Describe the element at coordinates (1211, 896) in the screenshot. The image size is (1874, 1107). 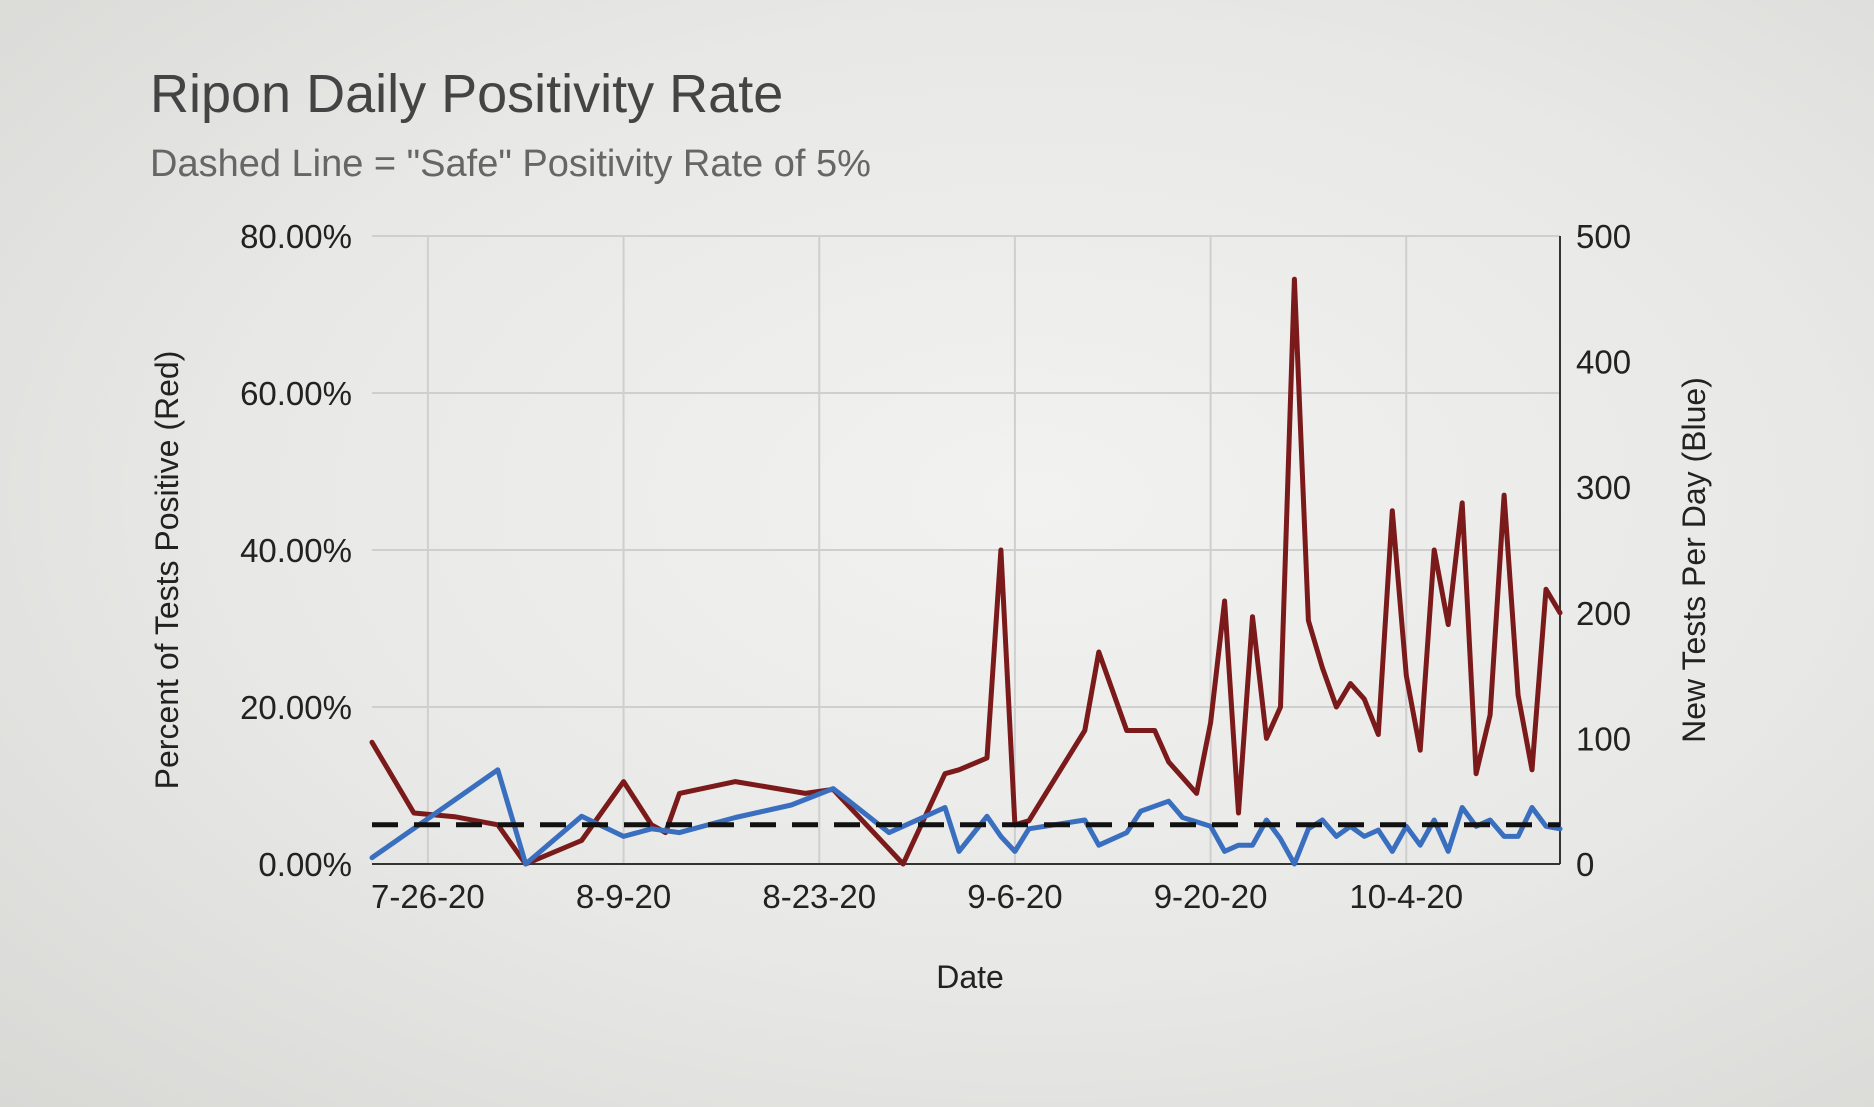
I see `x-tick-label: 9-20-20` at that location.